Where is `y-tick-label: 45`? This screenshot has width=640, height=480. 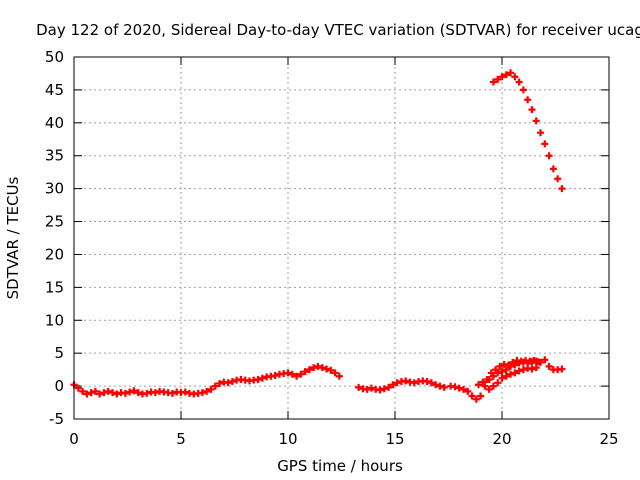 y-tick-label: 45 is located at coordinates (54, 90).